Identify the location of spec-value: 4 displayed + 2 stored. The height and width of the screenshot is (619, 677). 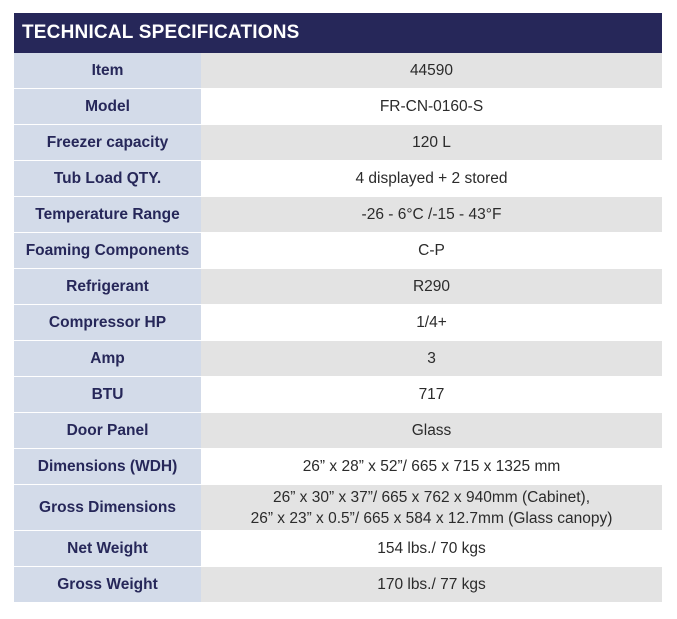
(431, 178).